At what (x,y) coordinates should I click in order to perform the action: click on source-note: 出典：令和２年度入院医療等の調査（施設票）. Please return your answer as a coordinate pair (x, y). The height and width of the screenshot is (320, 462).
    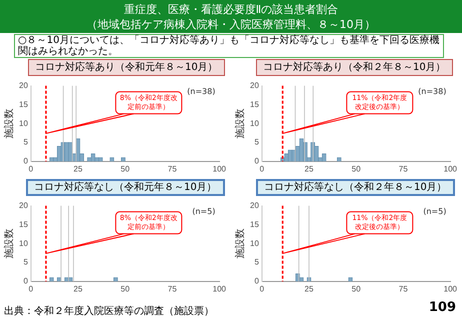
    Looking at the image, I should click on (109, 311).